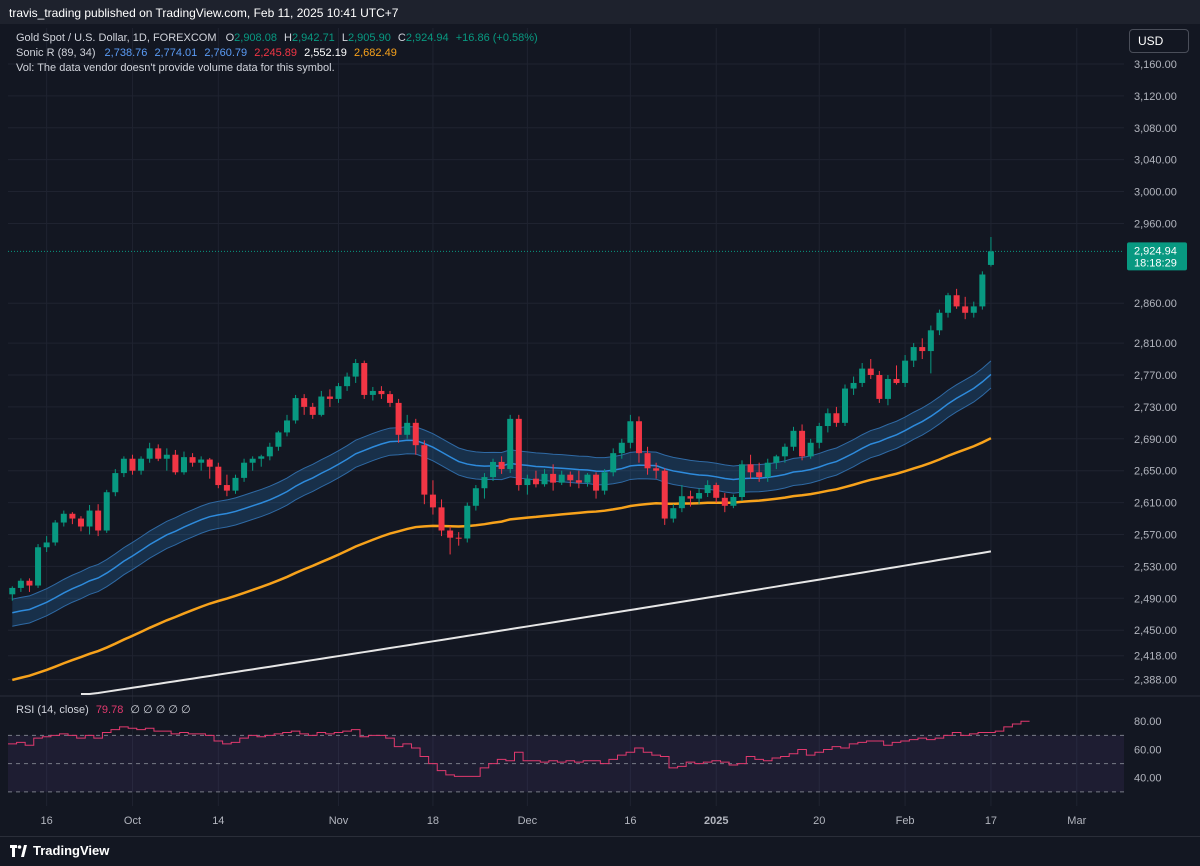  I want to click on price-tick-label: 3,160.00, so click(1155, 65).